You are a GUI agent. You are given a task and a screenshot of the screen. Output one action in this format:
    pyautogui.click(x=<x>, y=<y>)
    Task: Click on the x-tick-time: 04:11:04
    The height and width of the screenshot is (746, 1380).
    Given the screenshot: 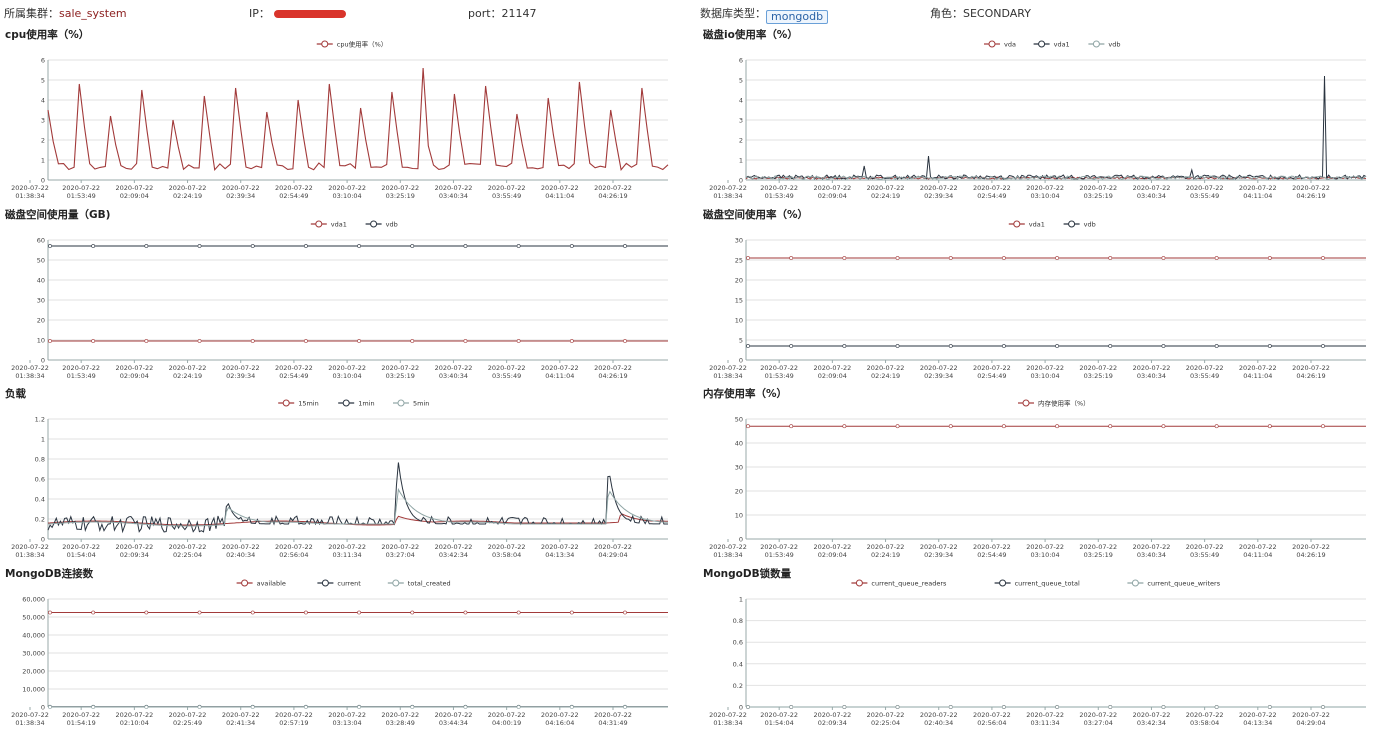 What is the action you would take?
    pyautogui.click(x=1257, y=196)
    